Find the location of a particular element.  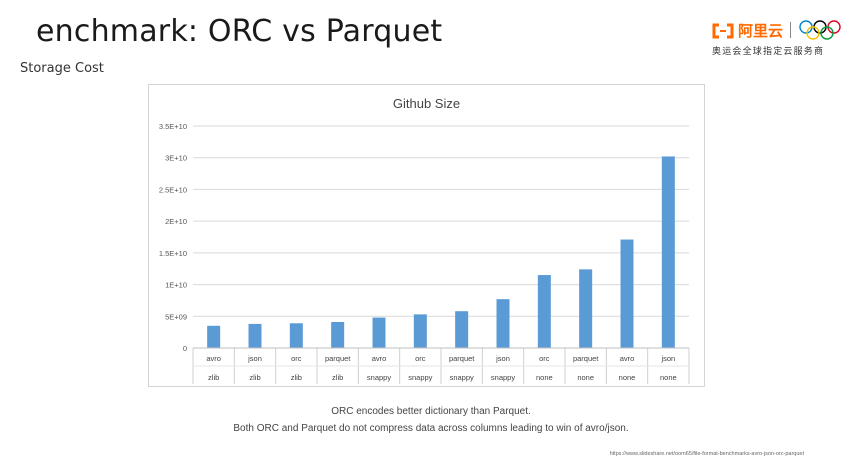

y-tick-label: 0 is located at coordinates (185, 348).